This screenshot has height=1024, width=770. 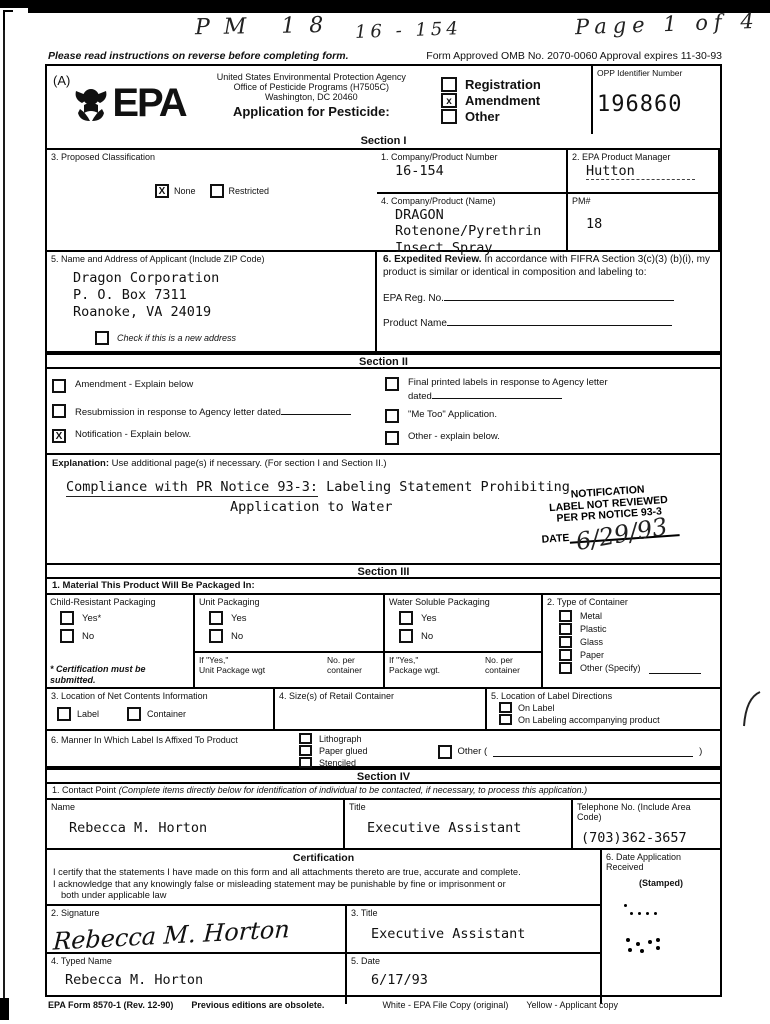 What do you see at coordinates (505, 707) in the screenshot?
I see `on-label-checkbox` at bounding box center [505, 707].